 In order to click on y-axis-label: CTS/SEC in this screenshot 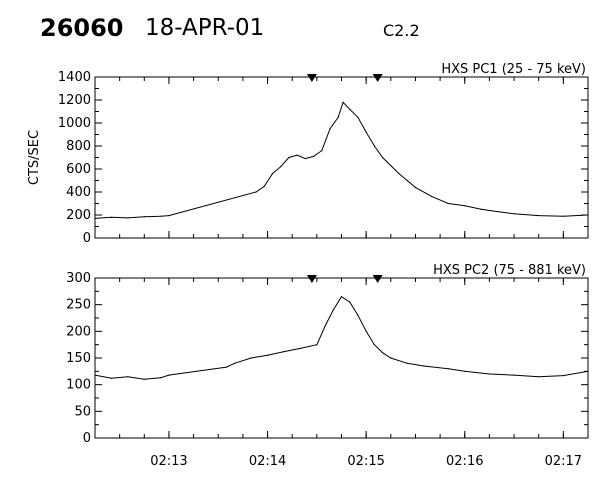, I will do `click(34, 157)`.